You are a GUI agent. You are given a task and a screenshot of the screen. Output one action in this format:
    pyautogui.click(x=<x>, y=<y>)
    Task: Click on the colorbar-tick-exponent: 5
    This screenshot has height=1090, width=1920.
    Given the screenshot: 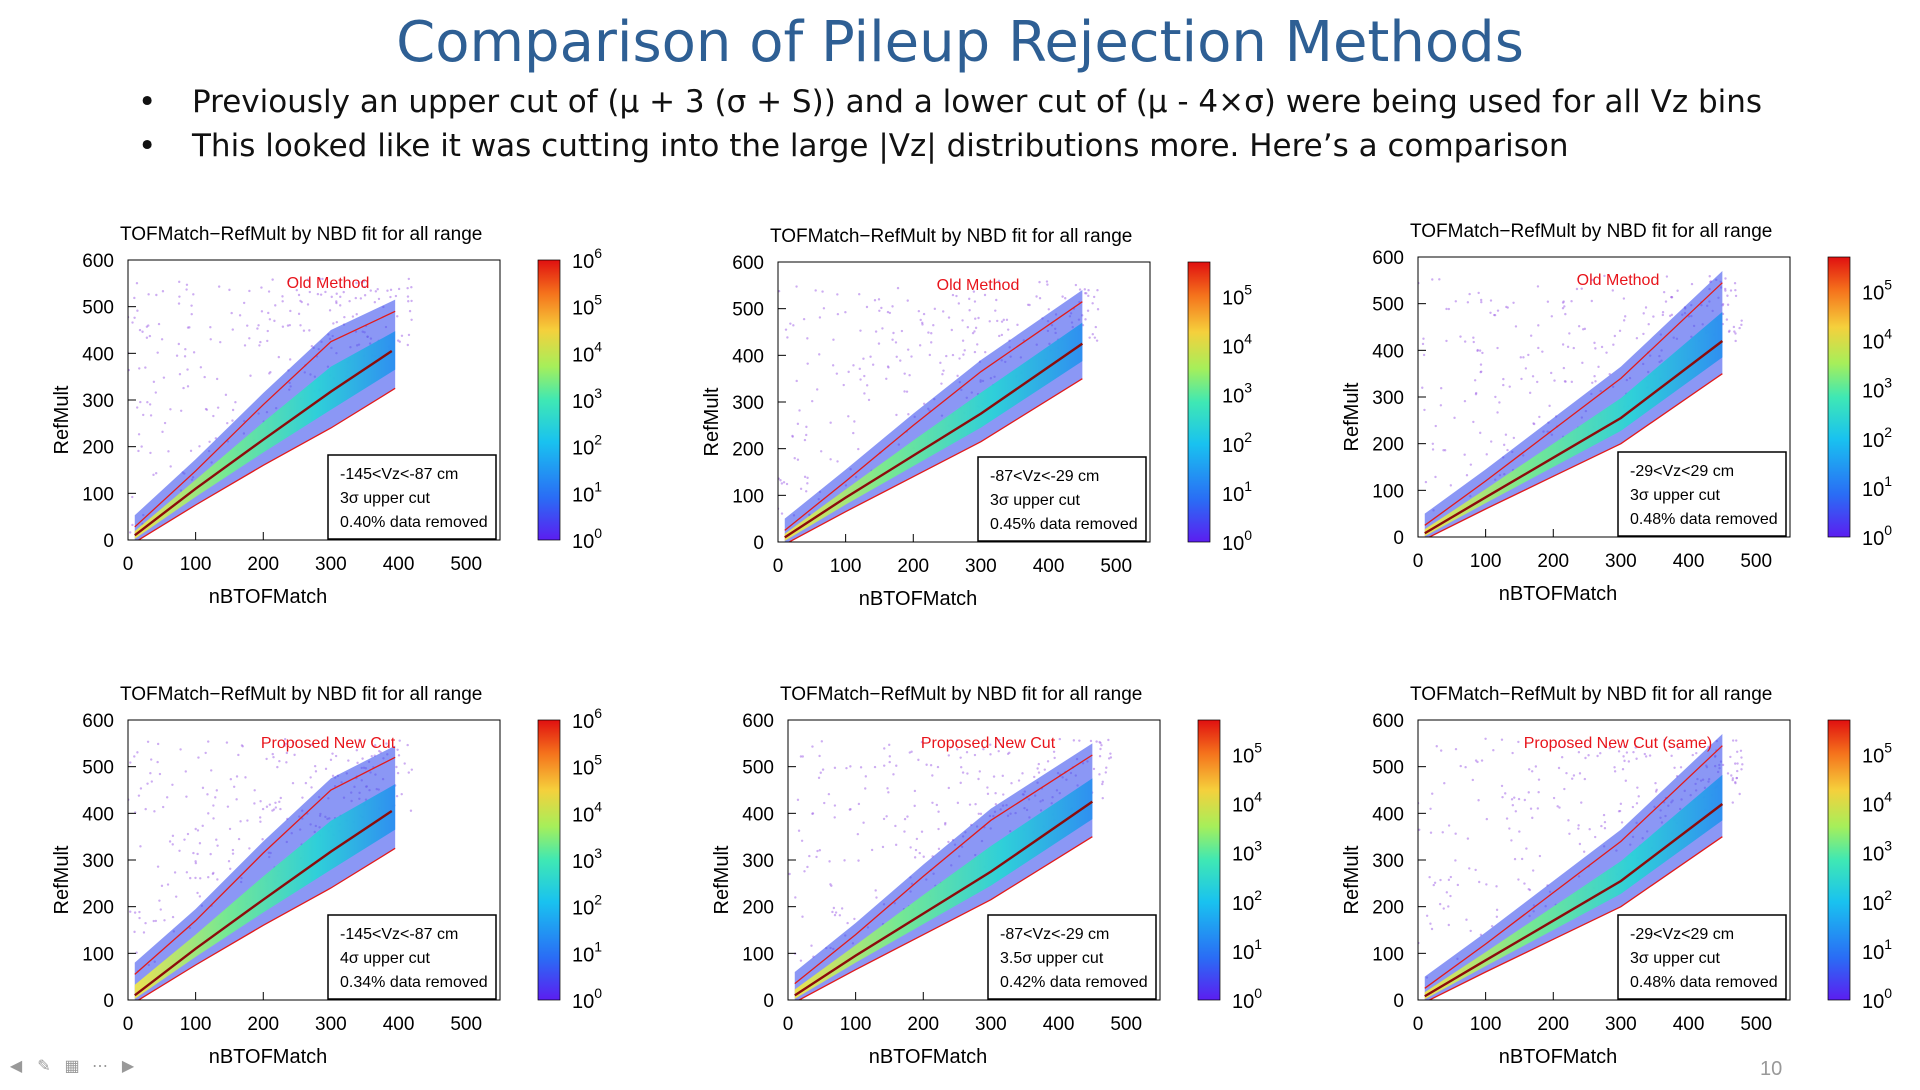 What is the action you would take?
    pyautogui.click(x=1888, y=747)
    